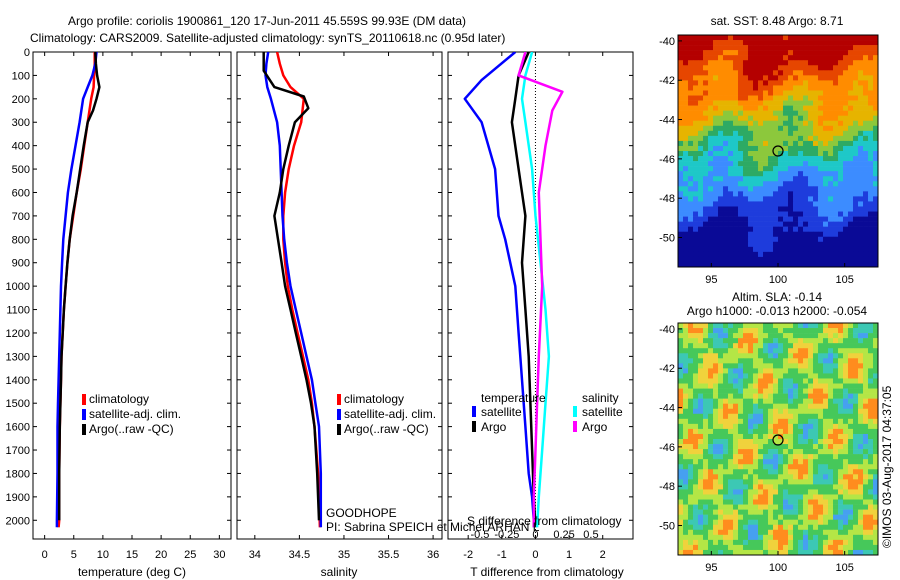 The width and height of the screenshot is (900, 580). I want to click on float-pi: PI: Sabrina SPEICH et Michel ARHAN L, so click(433, 527).